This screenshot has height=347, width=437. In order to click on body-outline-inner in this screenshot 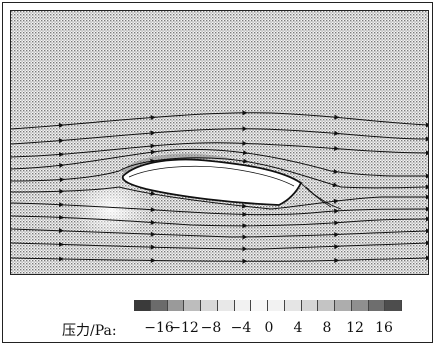, I will do `click(211, 176)`.